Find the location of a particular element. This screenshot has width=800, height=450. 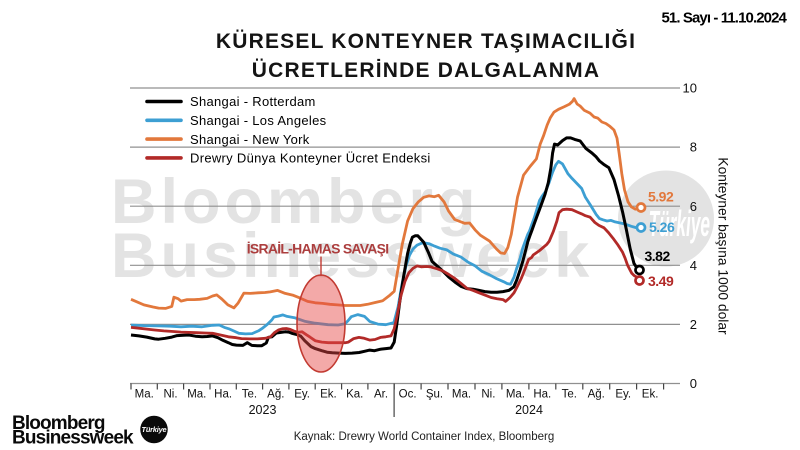

svg-text: 5.26 is located at coordinates (662, 227).